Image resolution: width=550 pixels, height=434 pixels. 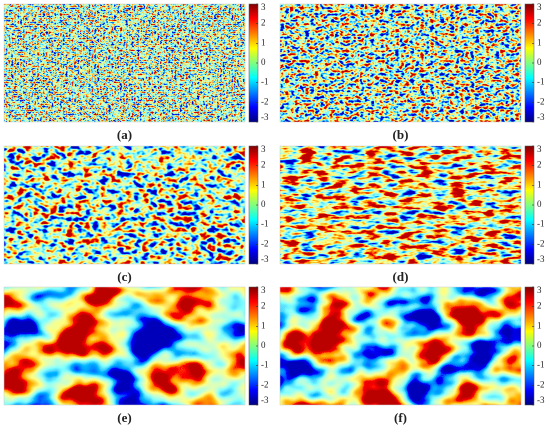 I want to click on panel-label: (d), so click(x=401, y=276).